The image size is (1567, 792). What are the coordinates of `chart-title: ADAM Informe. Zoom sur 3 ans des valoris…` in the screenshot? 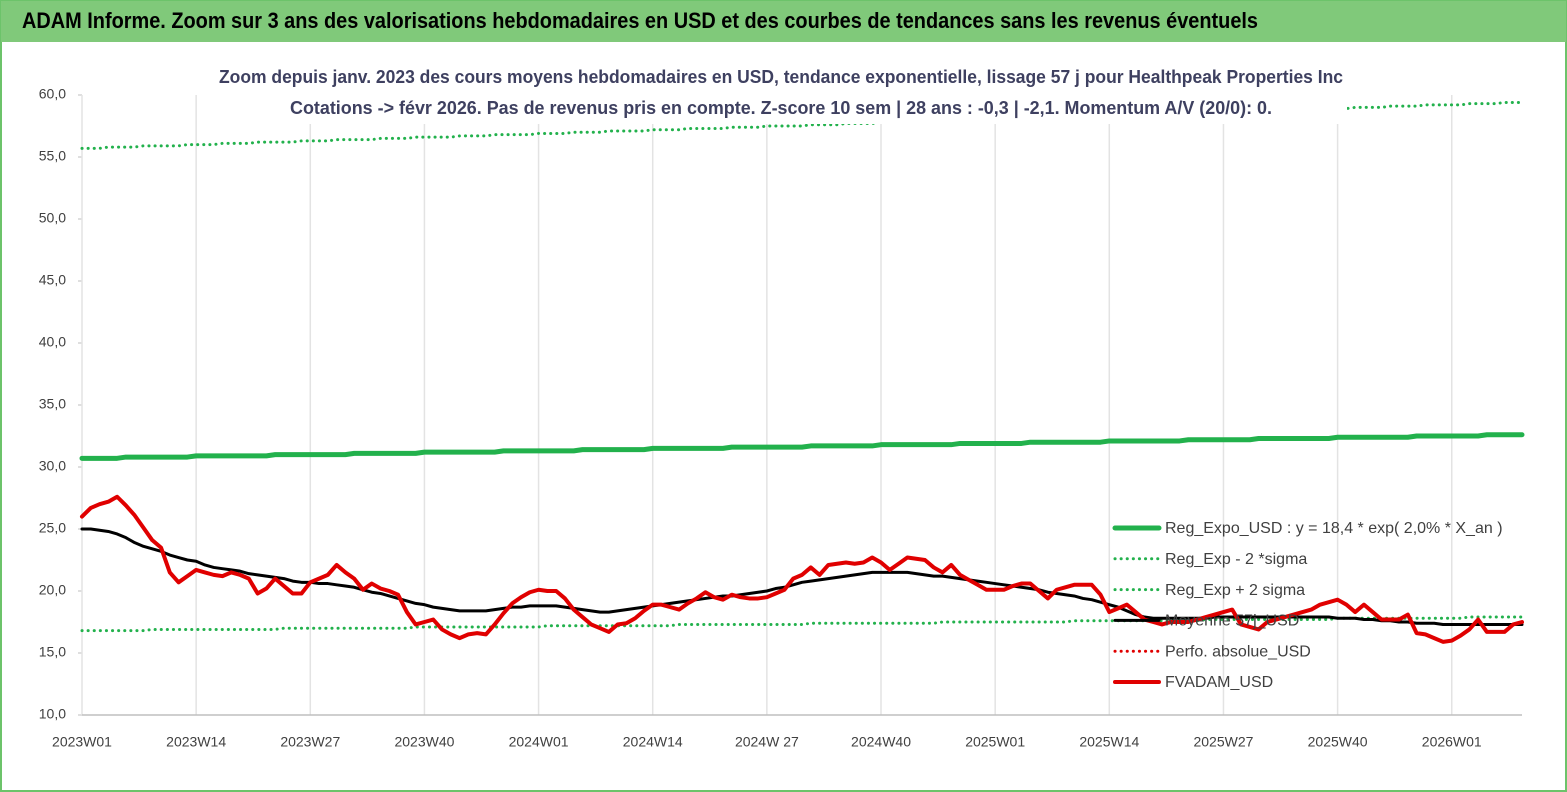 It's located at (640, 20).